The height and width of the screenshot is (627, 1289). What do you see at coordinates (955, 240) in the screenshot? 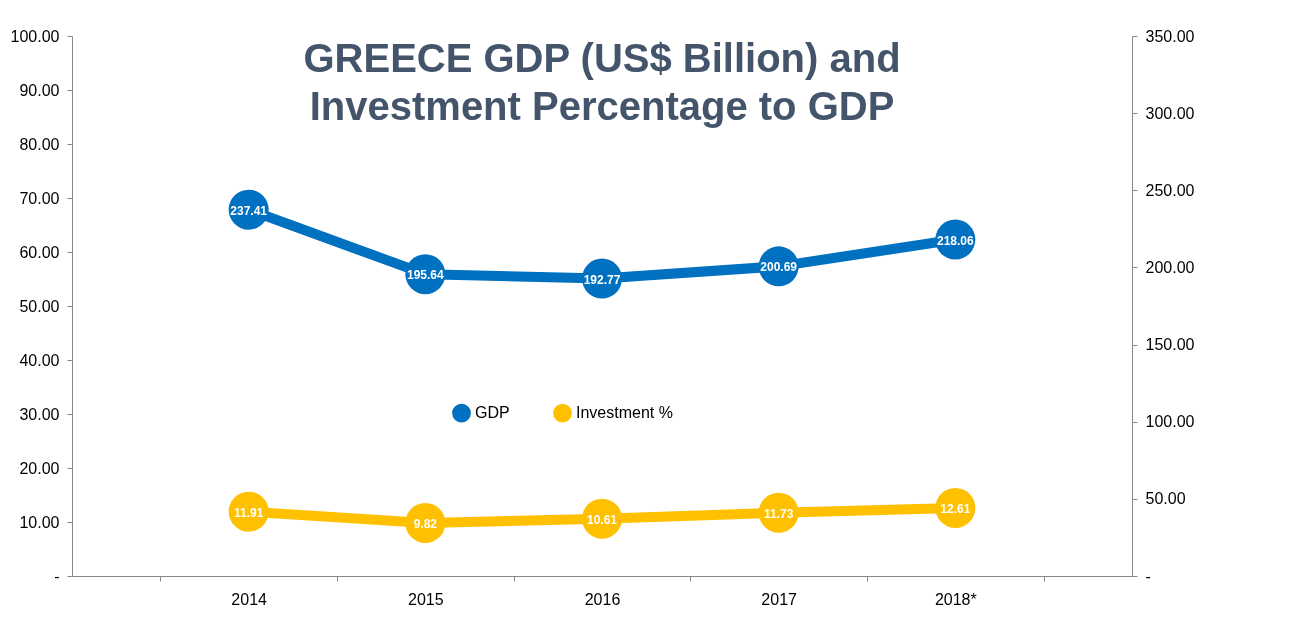
I see `data-label: 218.06` at bounding box center [955, 240].